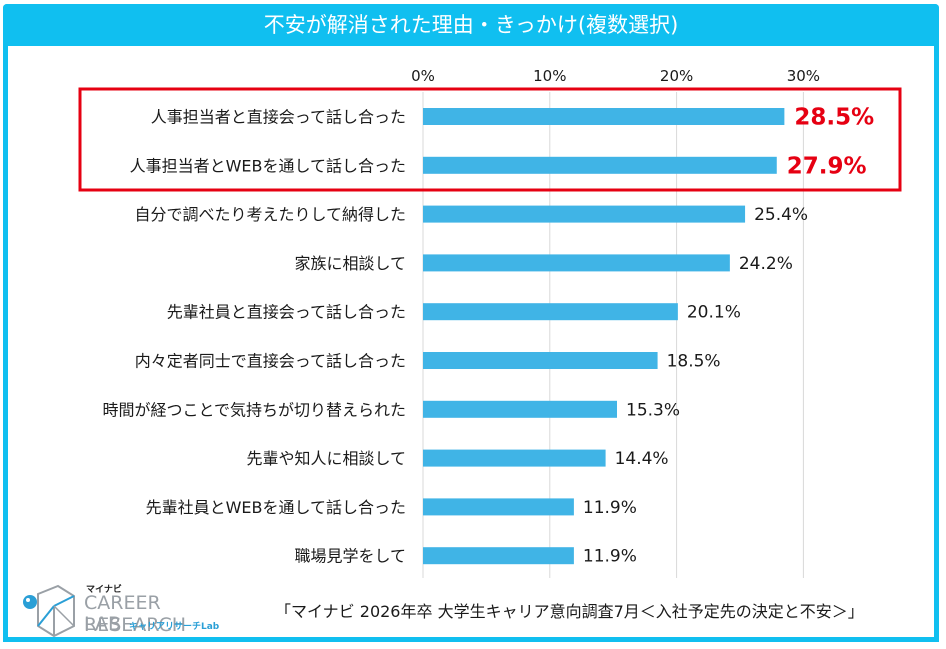 This screenshot has width=946, height=649. What do you see at coordinates (549, 76) in the screenshot?
I see `x-tick-label: 10%` at bounding box center [549, 76].